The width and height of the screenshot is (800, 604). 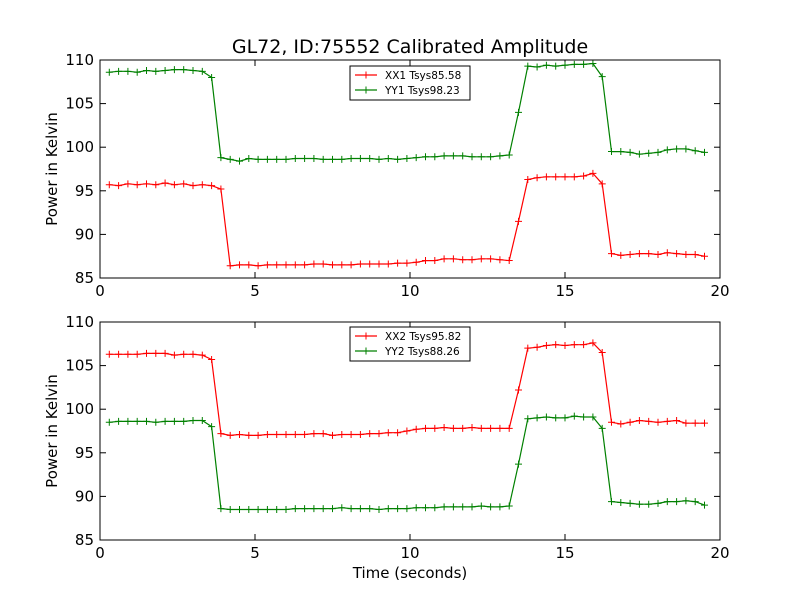 I want to click on y-tick-label: 100, so click(x=79, y=409).